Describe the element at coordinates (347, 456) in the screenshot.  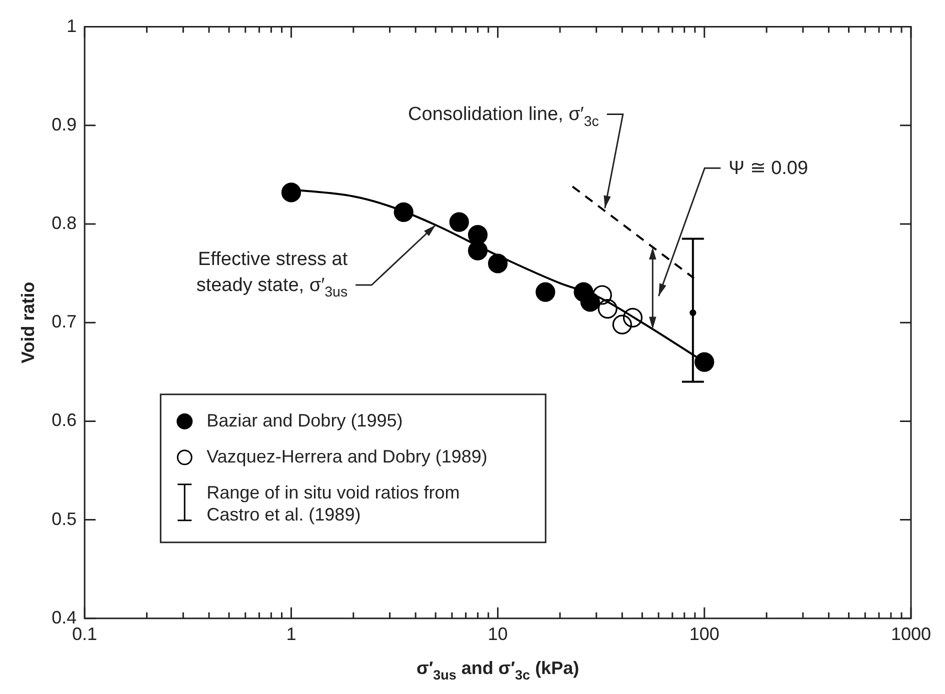
I see `legend-label: Vazquez-Herrera and Dobry (1989)` at that location.